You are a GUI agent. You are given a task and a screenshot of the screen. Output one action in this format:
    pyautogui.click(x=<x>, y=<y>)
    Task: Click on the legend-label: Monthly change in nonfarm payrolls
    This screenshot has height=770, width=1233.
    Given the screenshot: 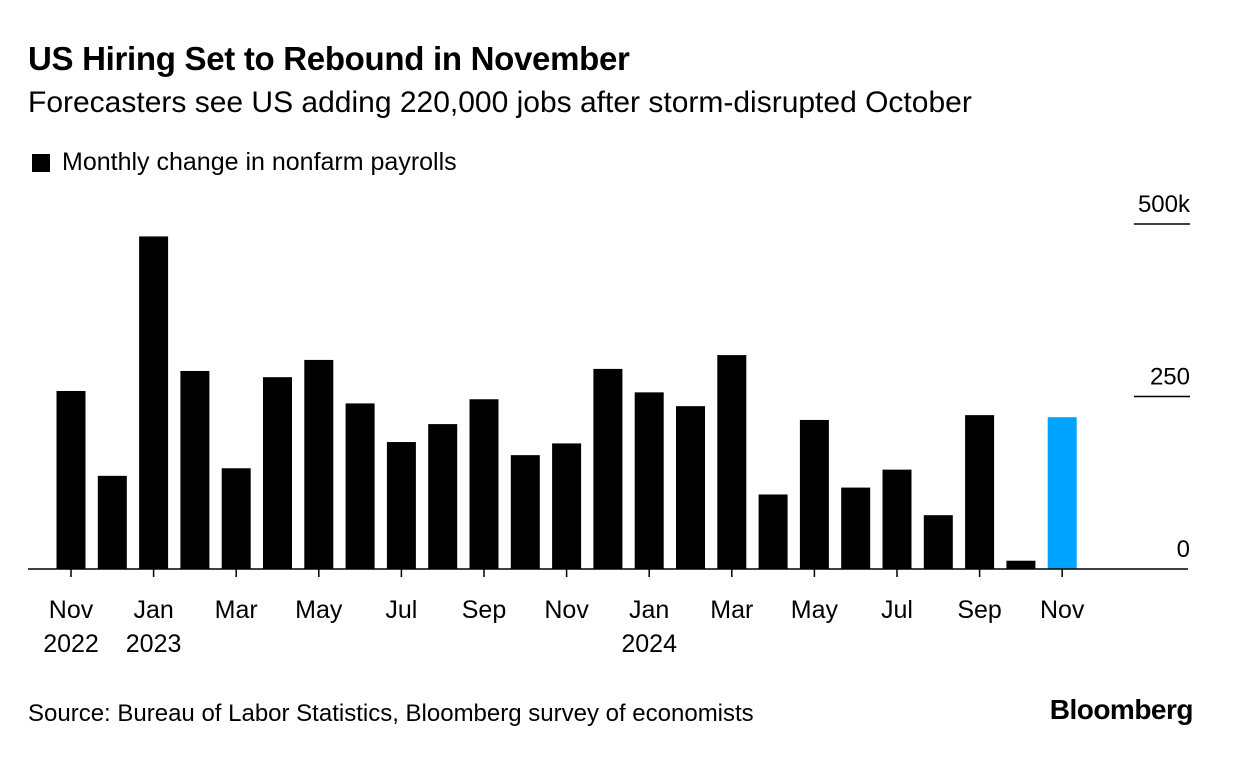 What is the action you would take?
    pyautogui.click(x=259, y=162)
    